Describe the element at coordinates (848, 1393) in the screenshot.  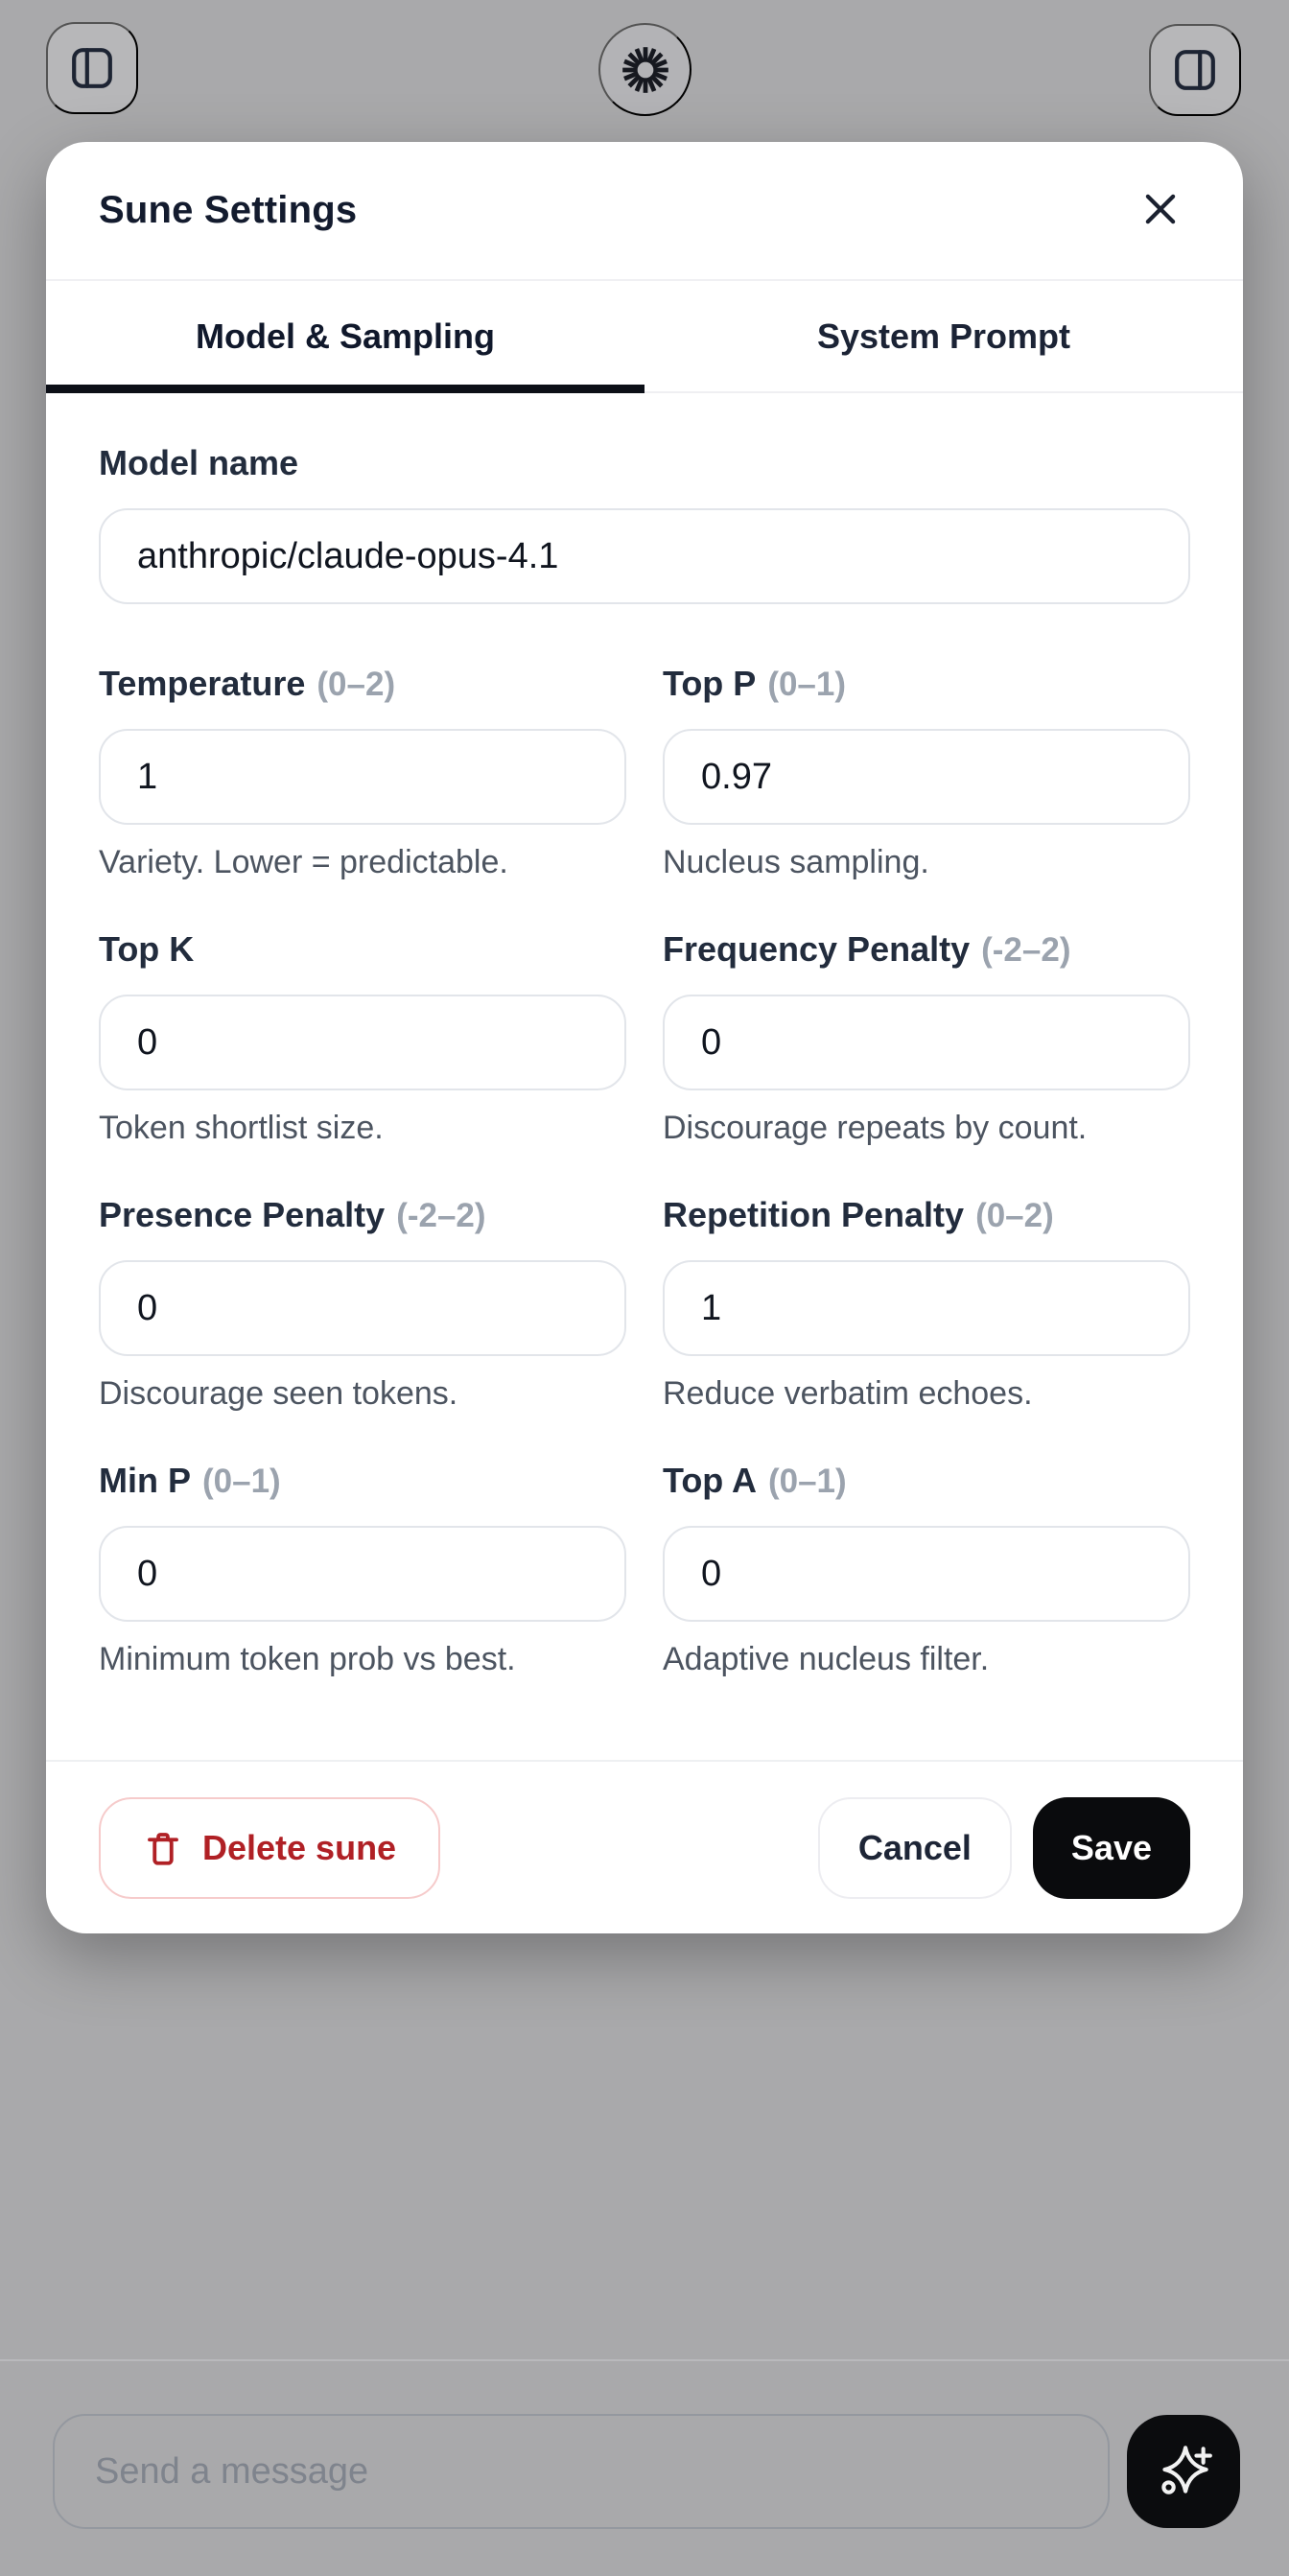
I see `repetition-penalty-help: Reduce verbatim echoes.` at that location.